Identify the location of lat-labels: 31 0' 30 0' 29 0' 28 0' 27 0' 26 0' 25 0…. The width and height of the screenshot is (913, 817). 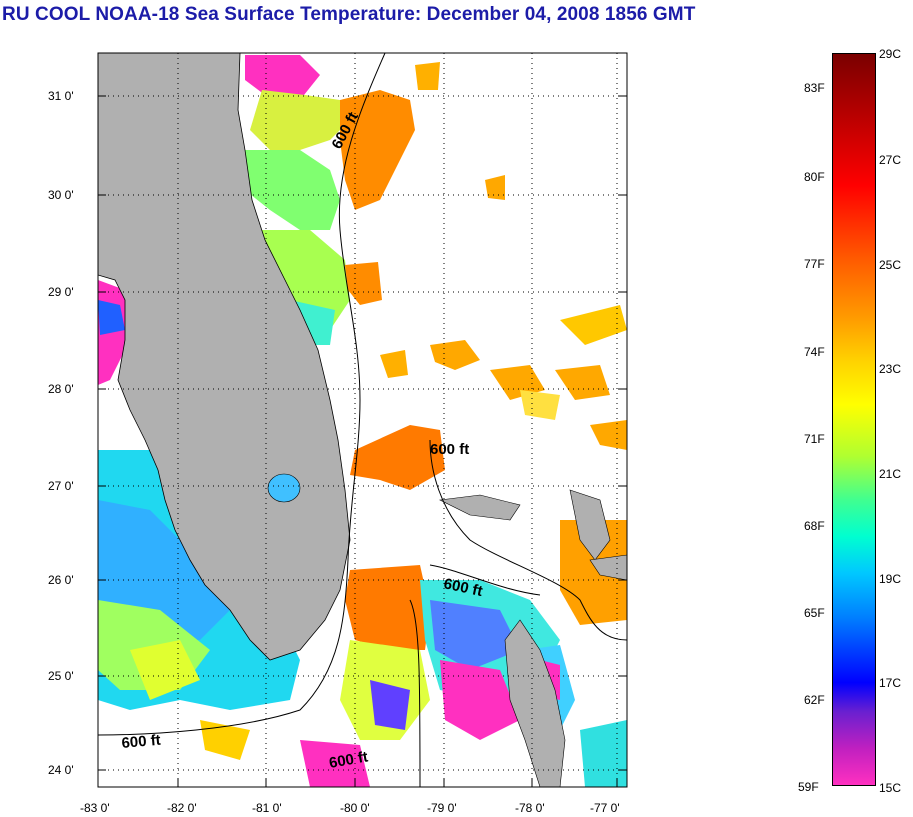
(61, 433).